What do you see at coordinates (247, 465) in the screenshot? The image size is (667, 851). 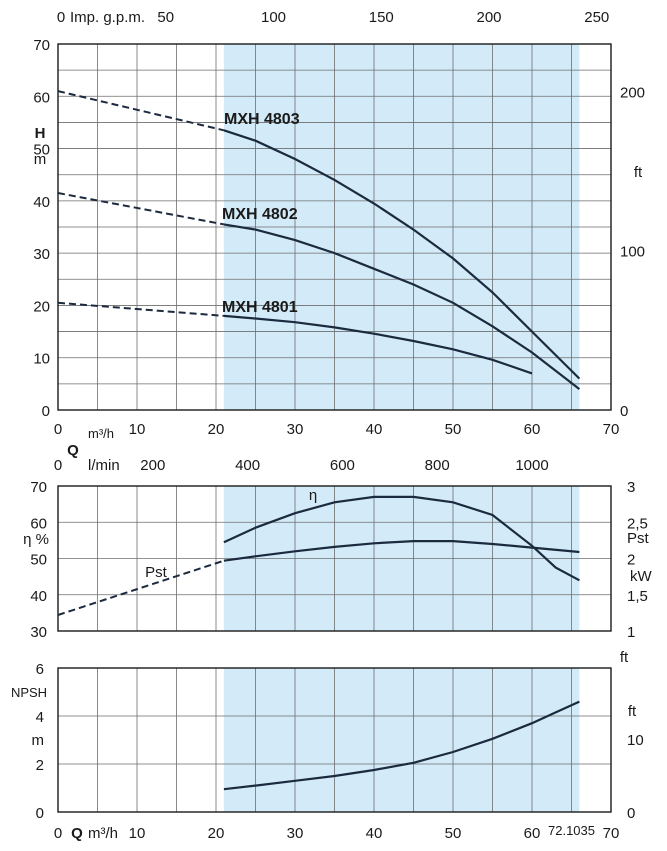 I see `top-tick-label: 400` at bounding box center [247, 465].